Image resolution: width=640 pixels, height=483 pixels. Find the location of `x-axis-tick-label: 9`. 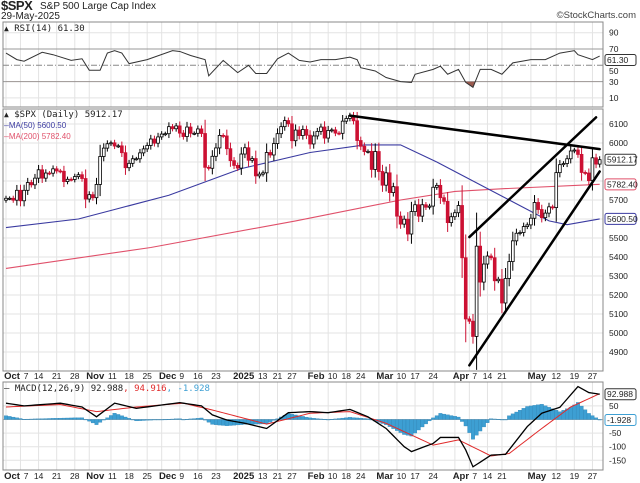

x-axis-tick-label: 9 is located at coordinates (181, 376).